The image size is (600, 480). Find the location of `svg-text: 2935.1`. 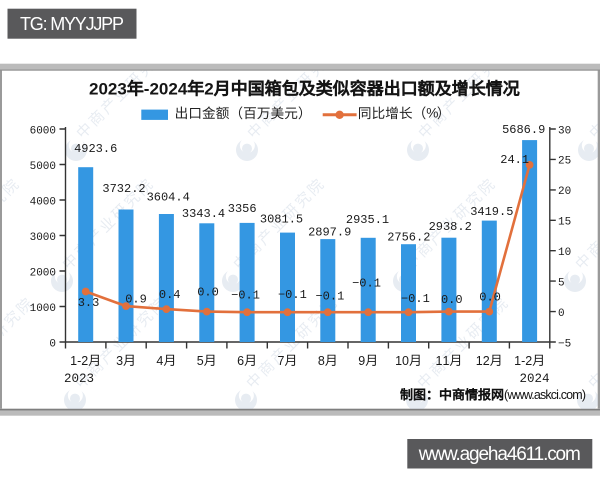

svg-text: 2935.1 is located at coordinates (367, 220).